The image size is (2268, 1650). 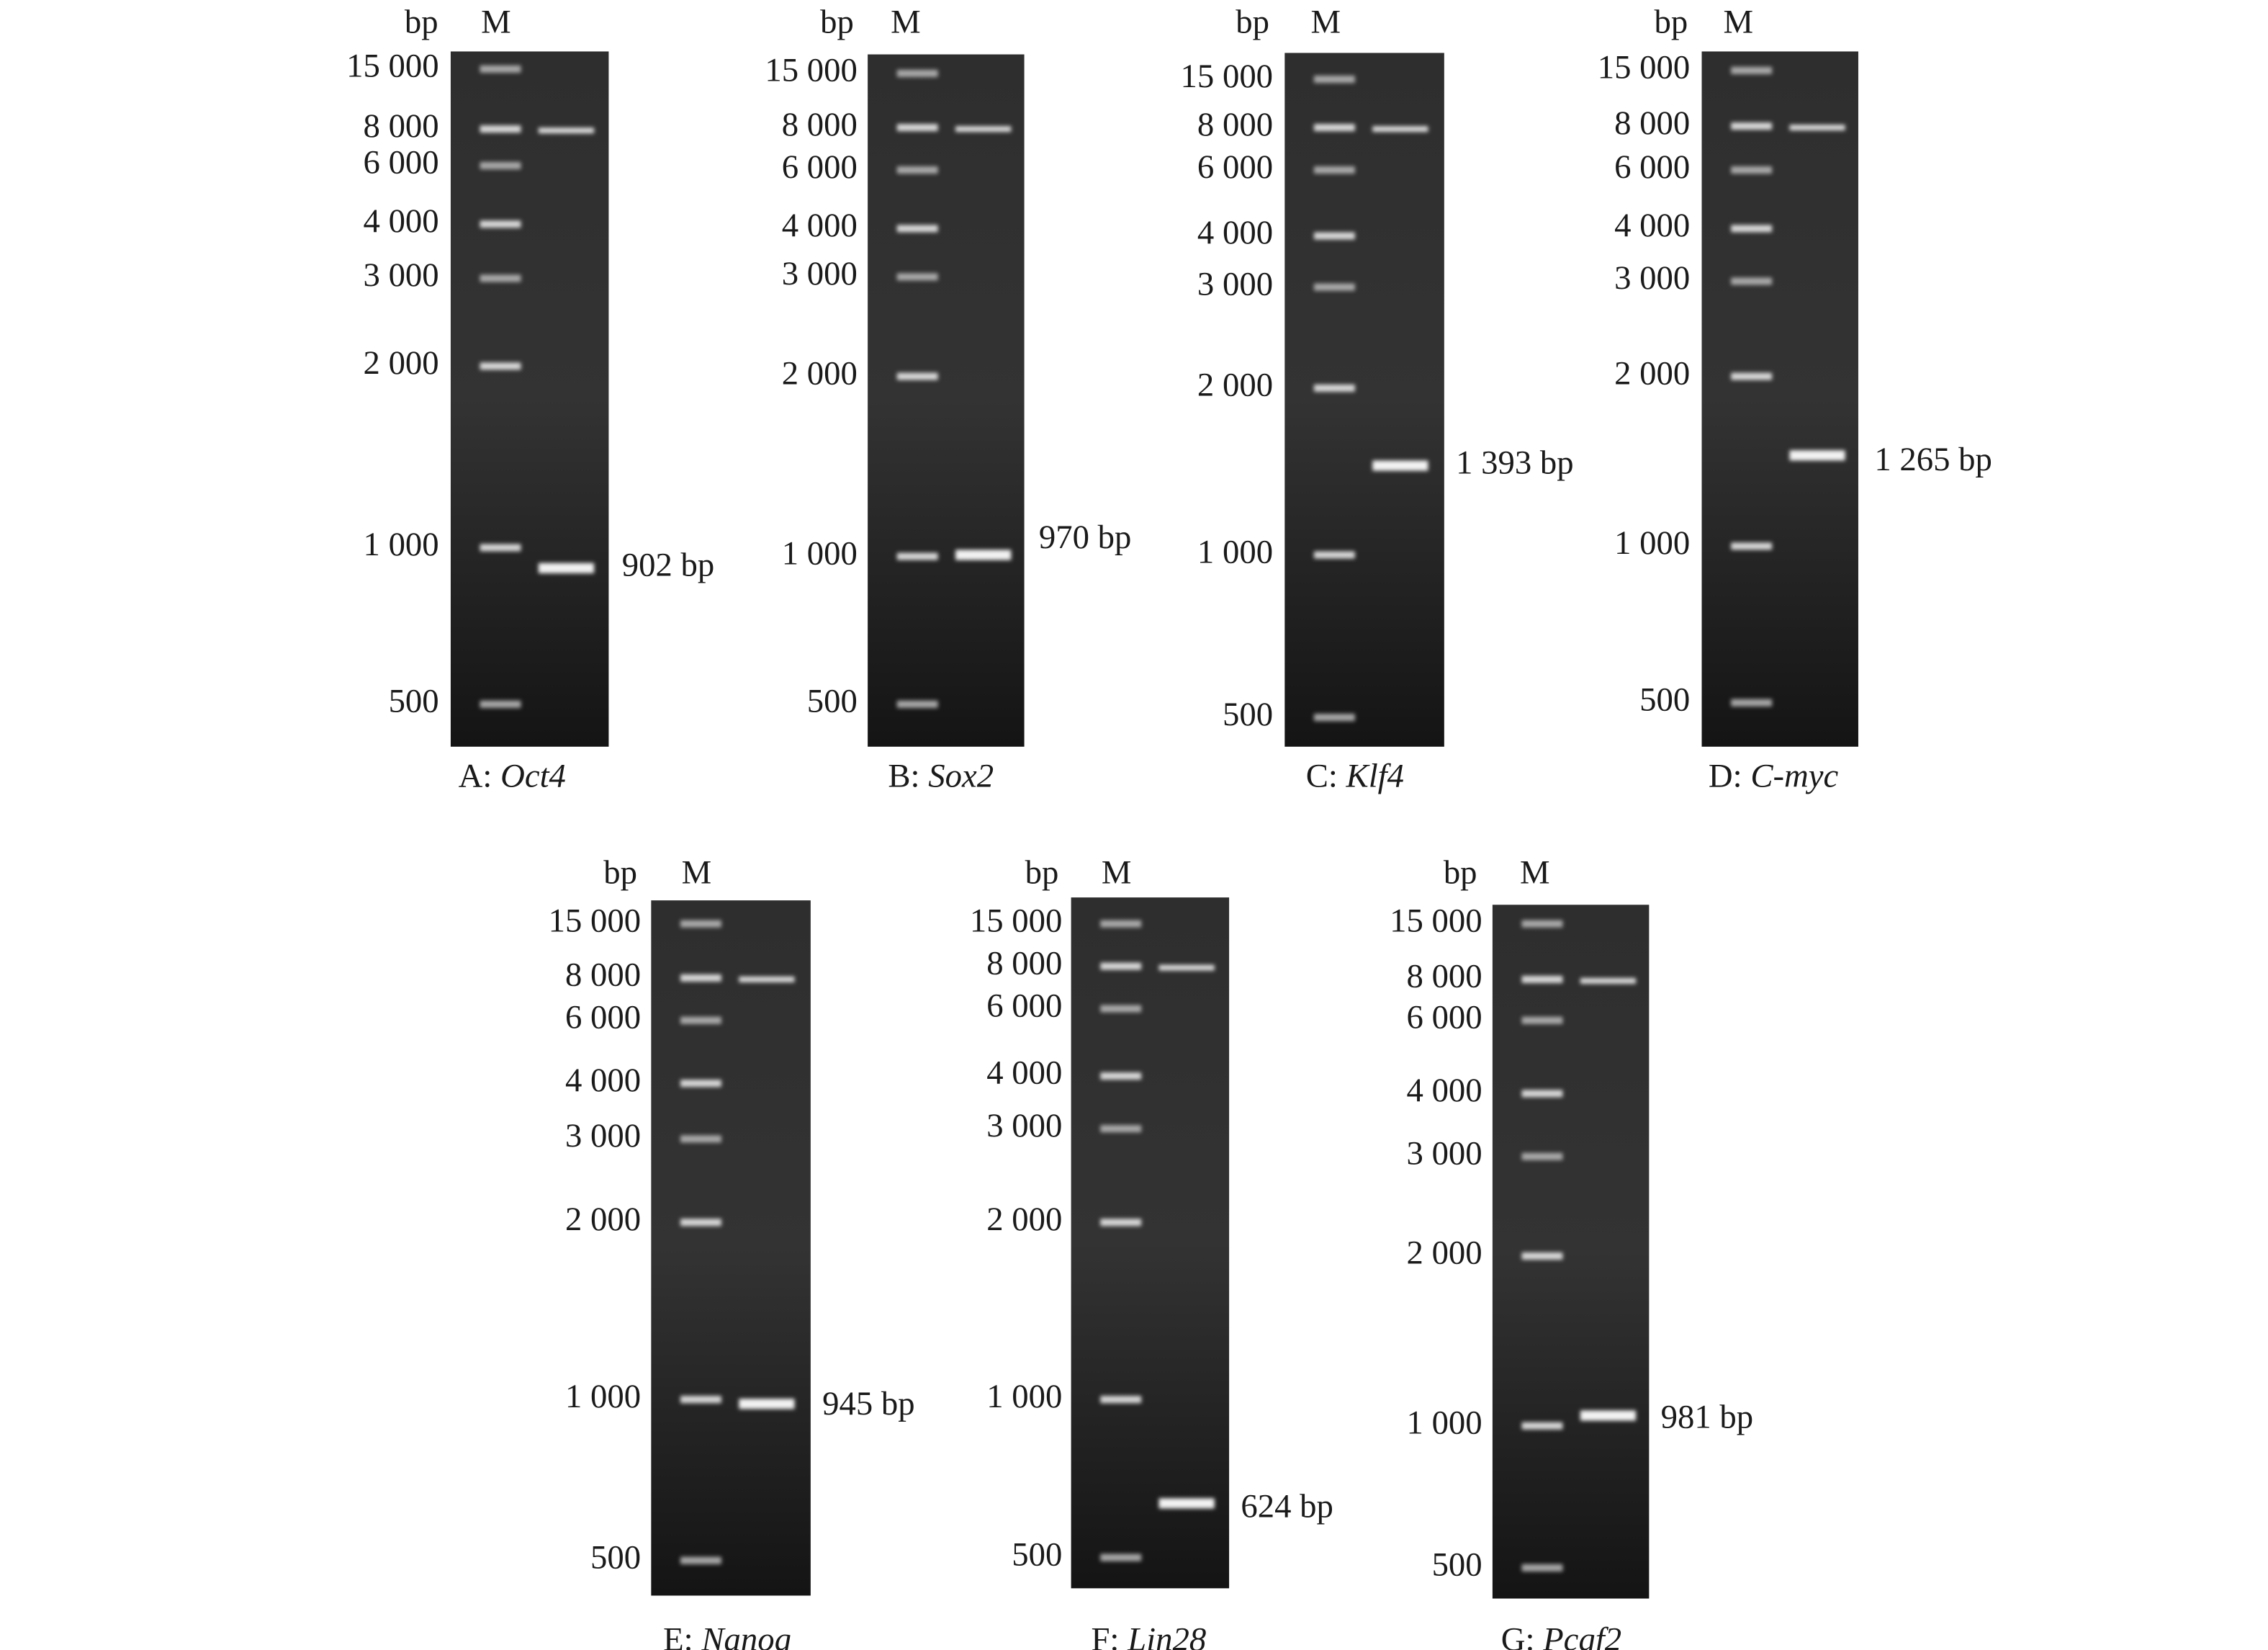 What do you see at coordinates (533, 775) in the screenshot?
I see `caption-gene: Oct4` at bounding box center [533, 775].